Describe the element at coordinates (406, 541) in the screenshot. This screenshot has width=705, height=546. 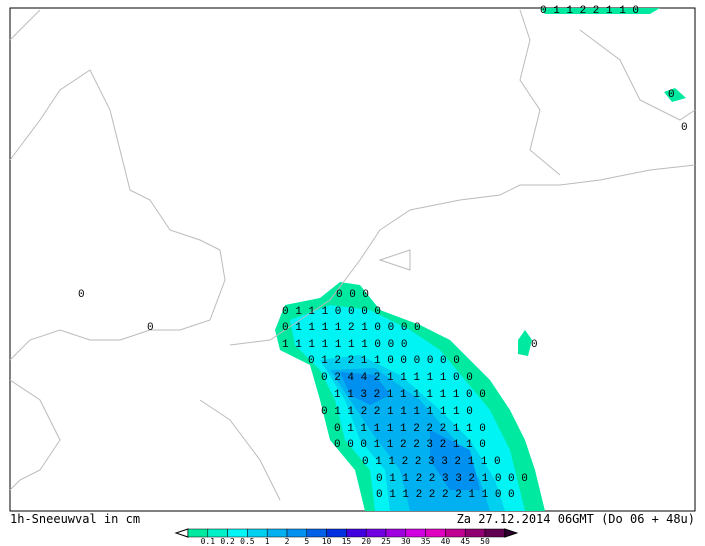
I see `legend-label: 30` at that location.